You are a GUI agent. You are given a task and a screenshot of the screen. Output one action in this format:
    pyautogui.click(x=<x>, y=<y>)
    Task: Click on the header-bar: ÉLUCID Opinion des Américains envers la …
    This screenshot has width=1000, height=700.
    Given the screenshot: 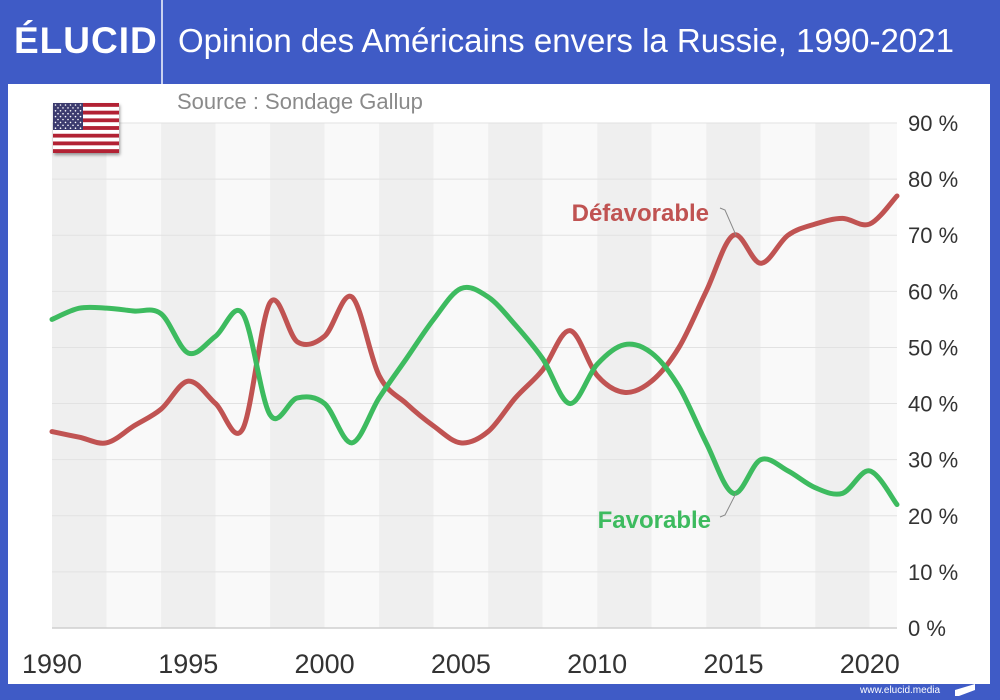 What is the action you would take?
    pyautogui.click(x=500, y=42)
    